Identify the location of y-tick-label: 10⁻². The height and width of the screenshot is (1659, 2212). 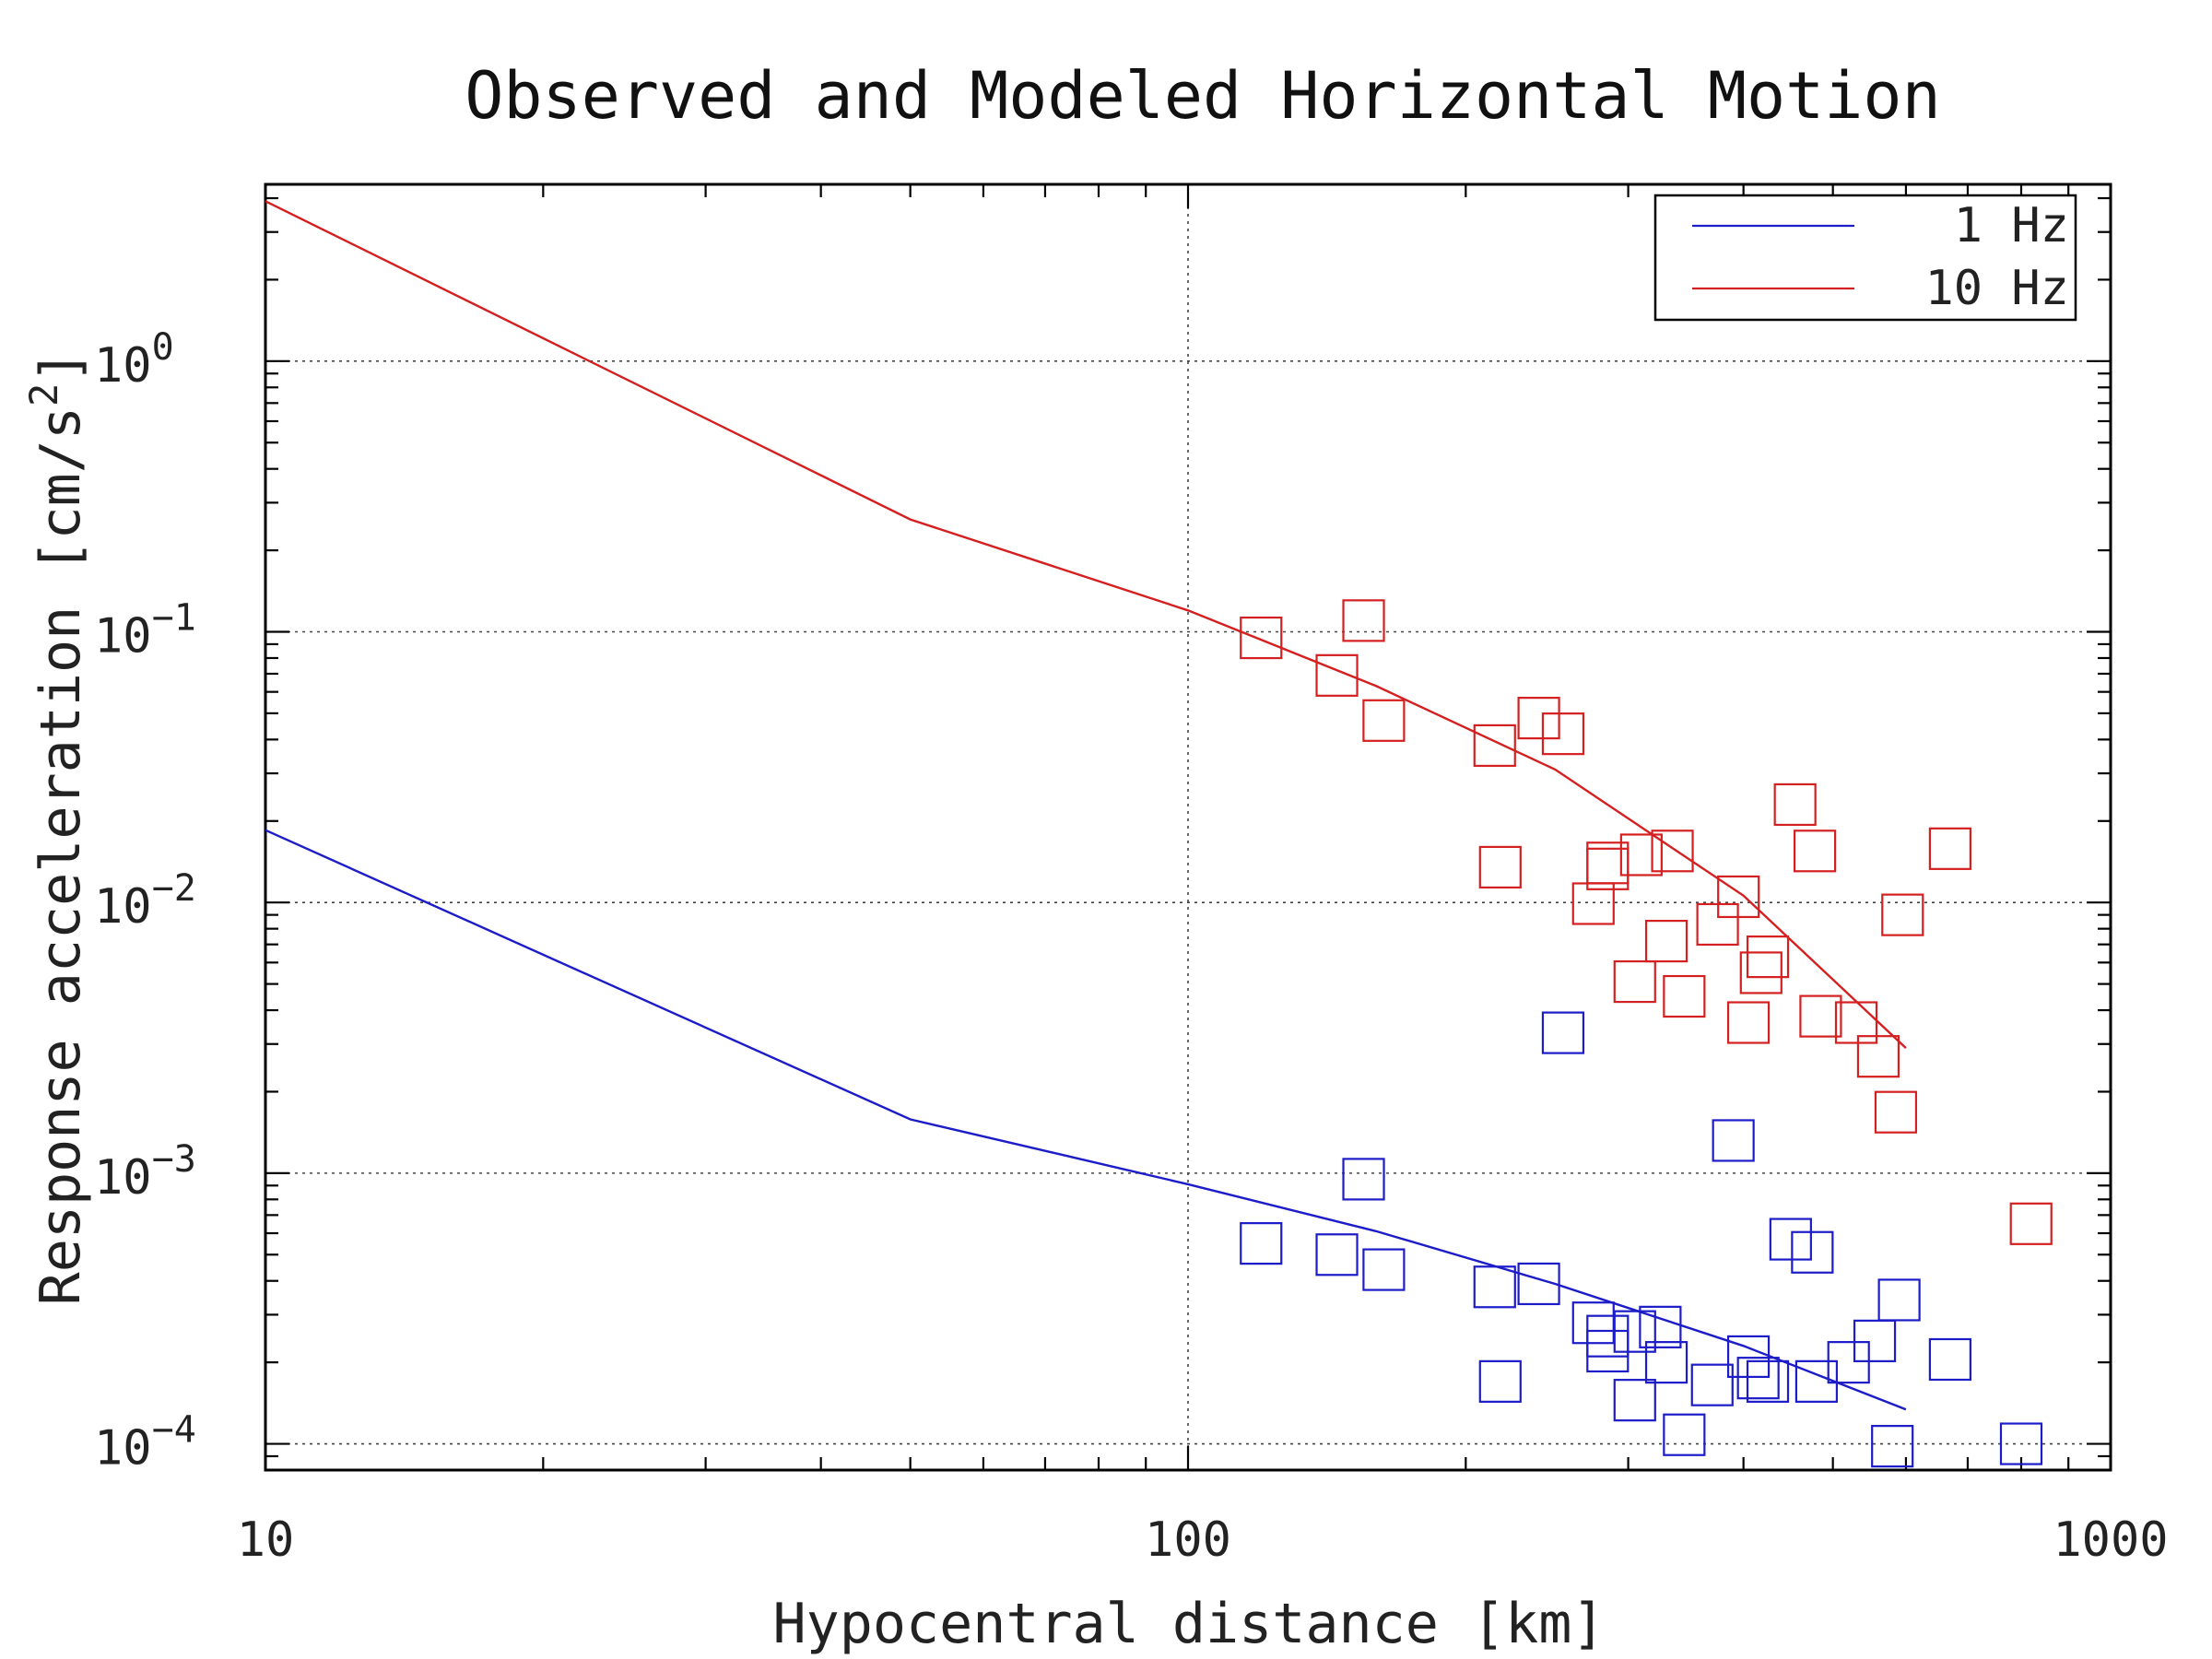
(145, 901).